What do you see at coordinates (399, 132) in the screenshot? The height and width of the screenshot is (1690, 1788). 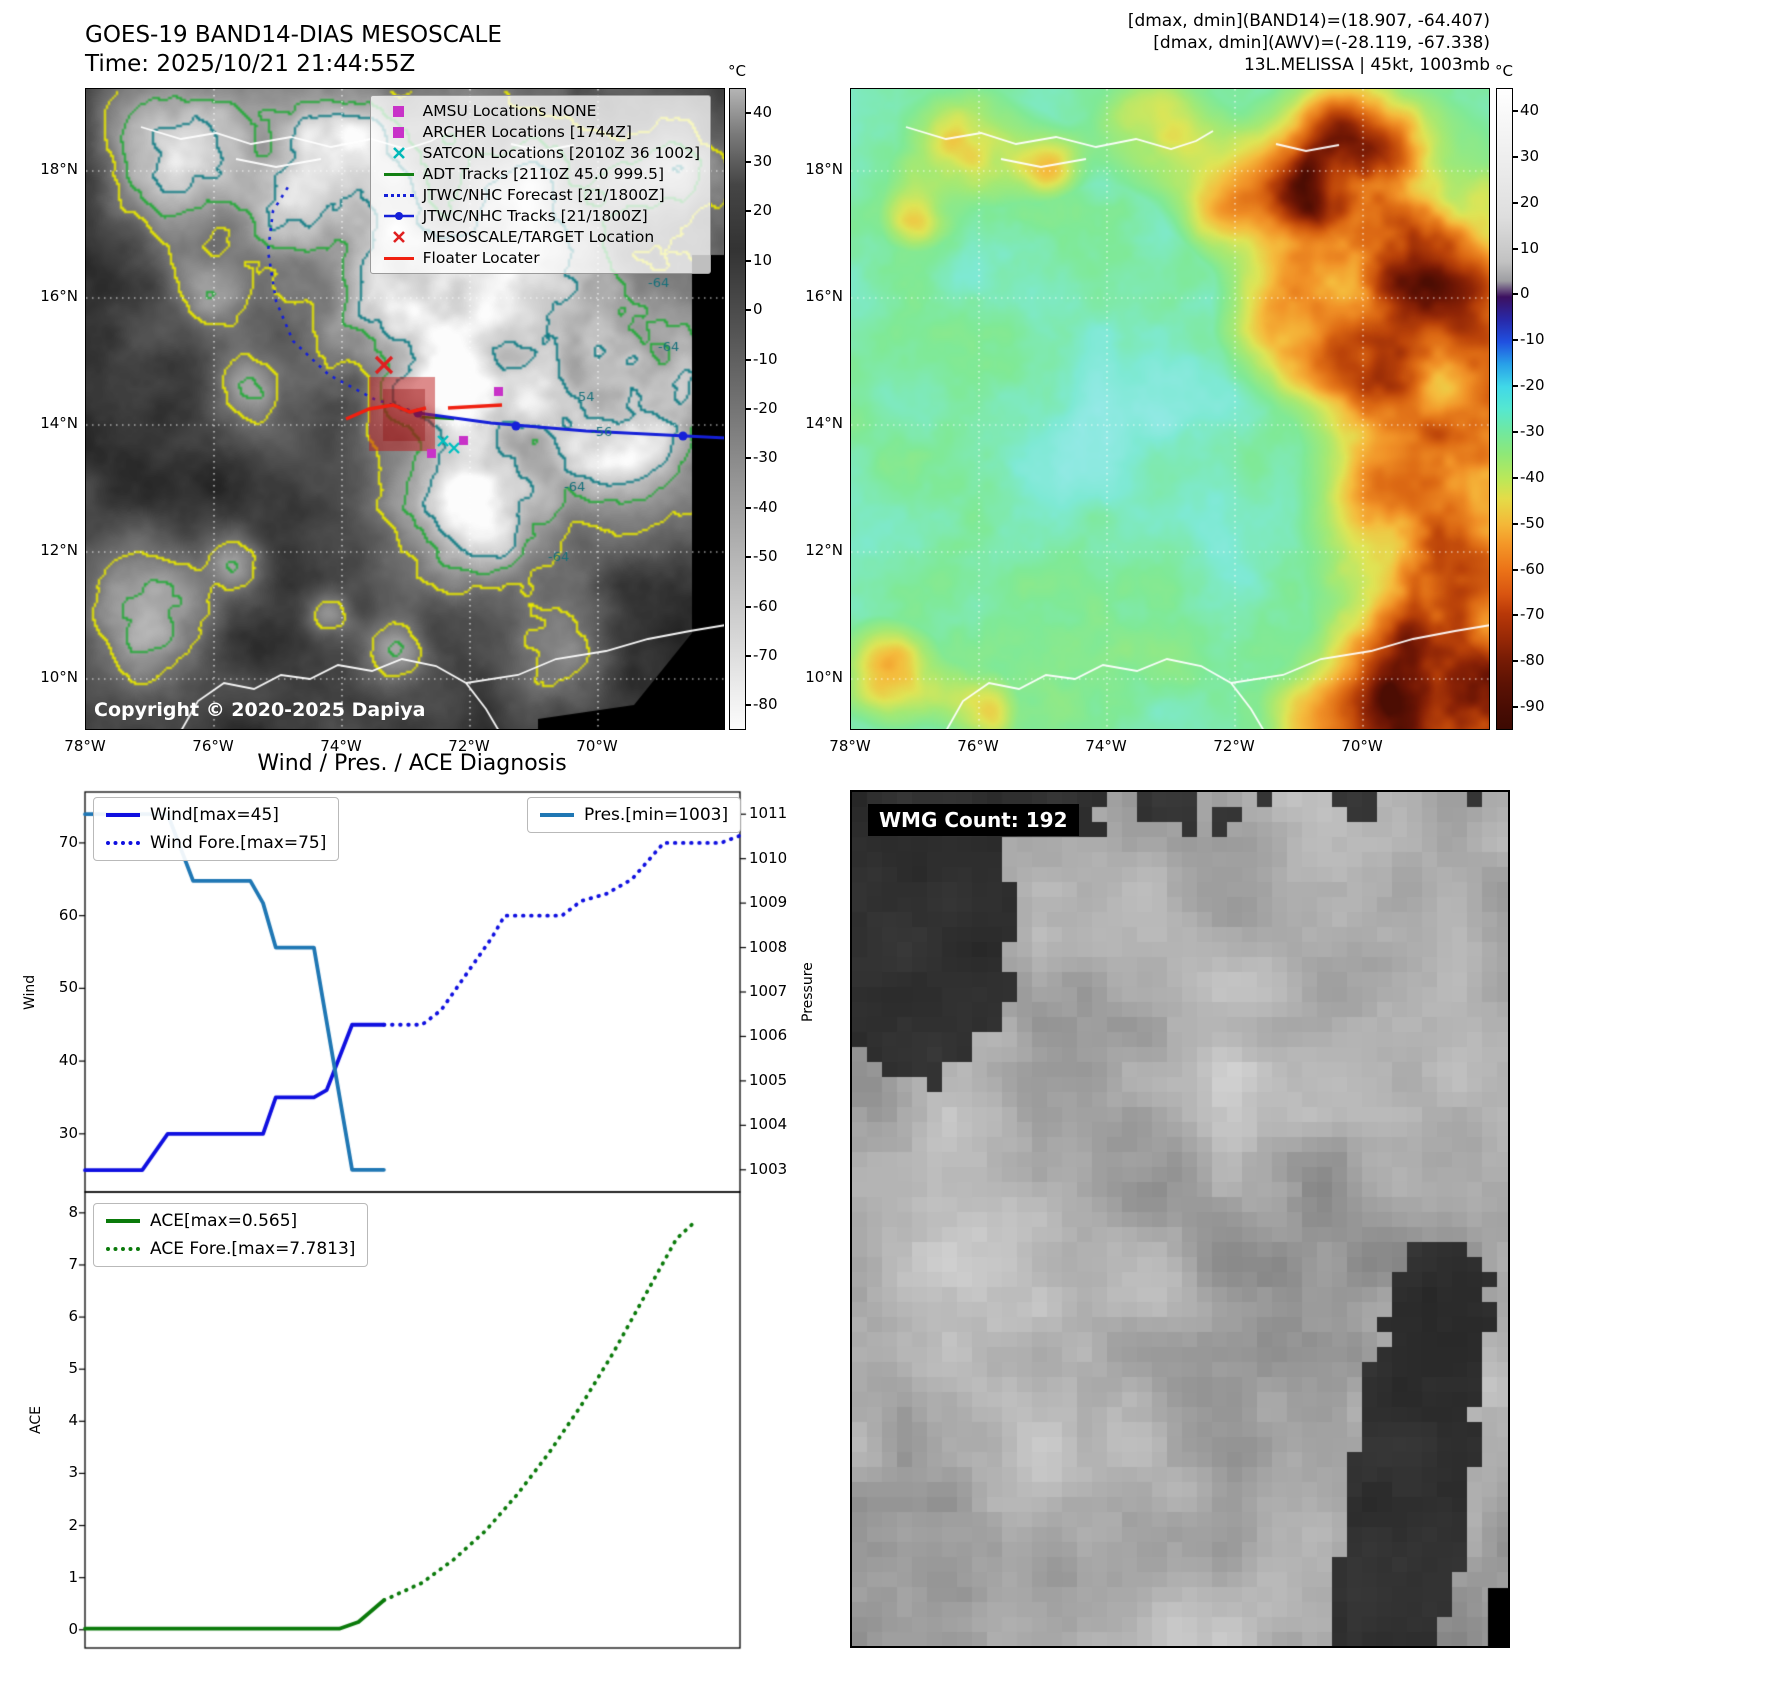 I see `square-marker-icon` at bounding box center [399, 132].